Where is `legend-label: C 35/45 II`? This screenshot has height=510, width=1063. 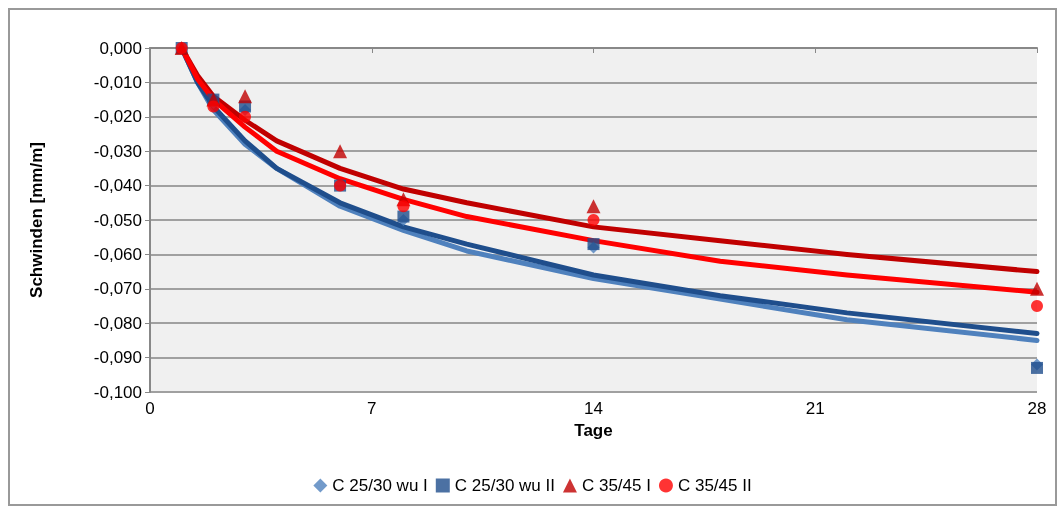
legend-label: C 35/45 II is located at coordinates (714, 485).